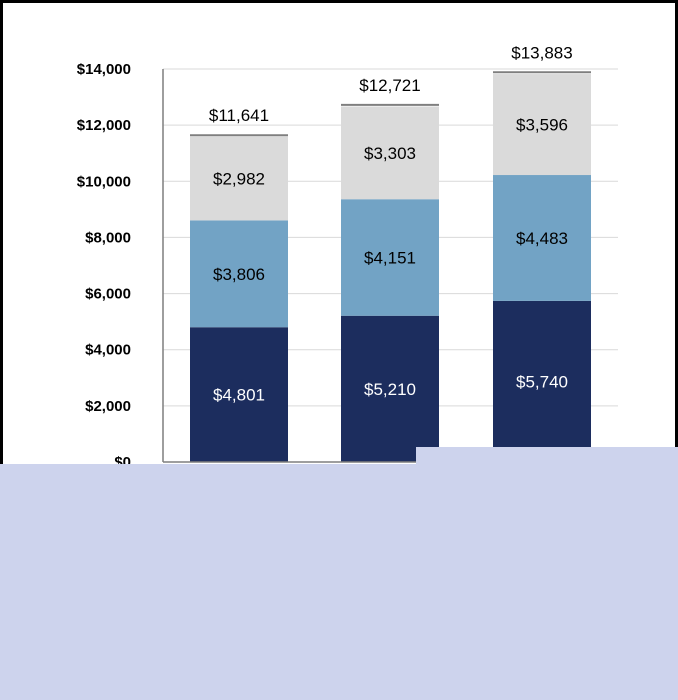 This screenshot has width=678, height=700. Describe the element at coordinates (108, 406) in the screenshot. I see `y-tick-label: $2,000` at that location.